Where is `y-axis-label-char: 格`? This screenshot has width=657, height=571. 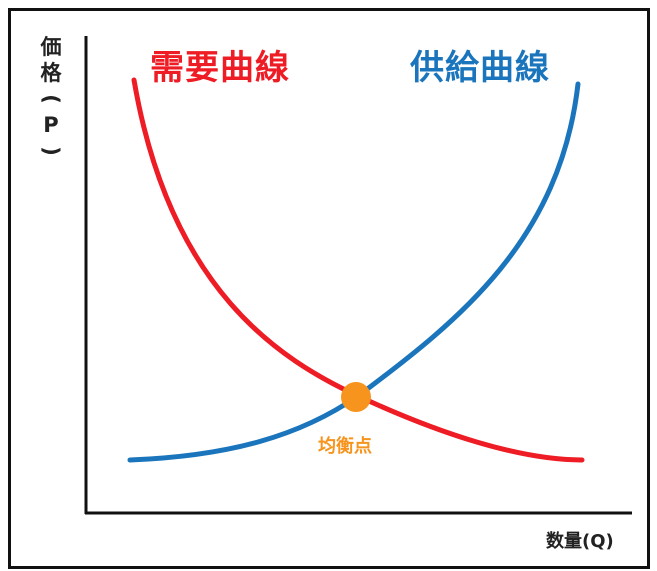
y-axis-label-char: 格 is located at coordinates (51, 73).